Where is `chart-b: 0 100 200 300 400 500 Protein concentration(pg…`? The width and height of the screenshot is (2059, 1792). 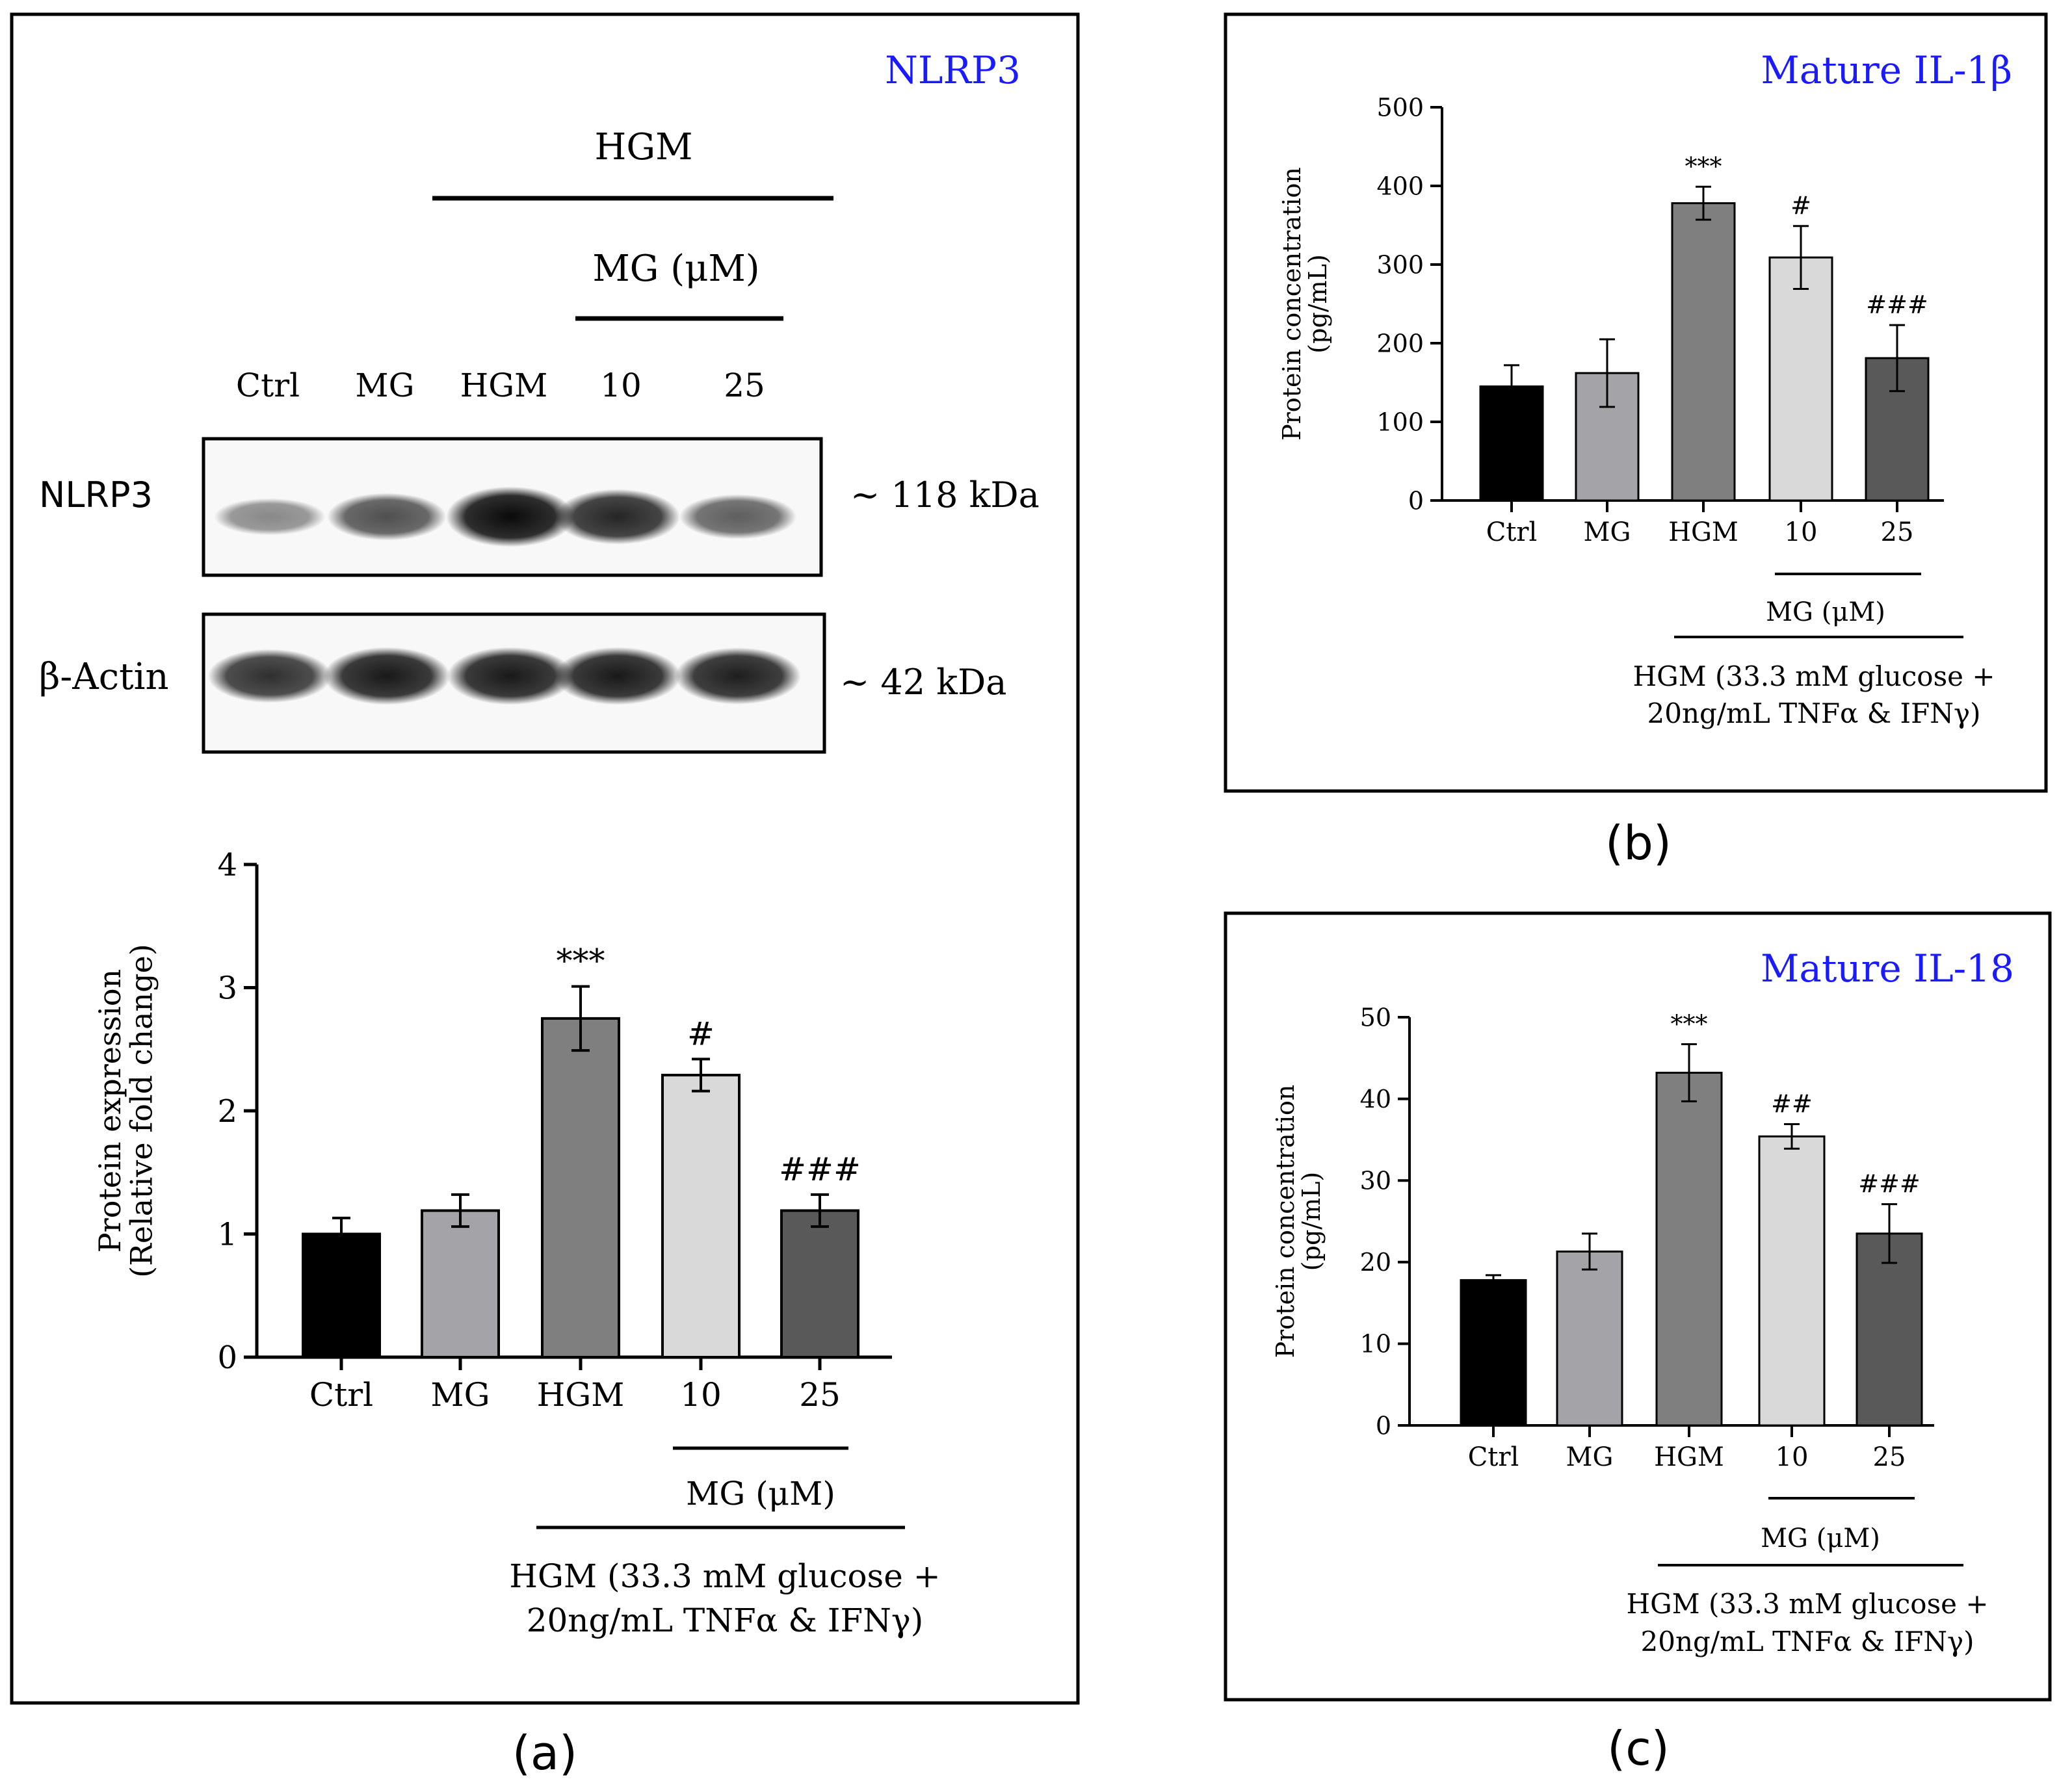 chart-b: 0 100 200 300 400 500 Protein concentration(pg… is located at coordinates (1611, 334).